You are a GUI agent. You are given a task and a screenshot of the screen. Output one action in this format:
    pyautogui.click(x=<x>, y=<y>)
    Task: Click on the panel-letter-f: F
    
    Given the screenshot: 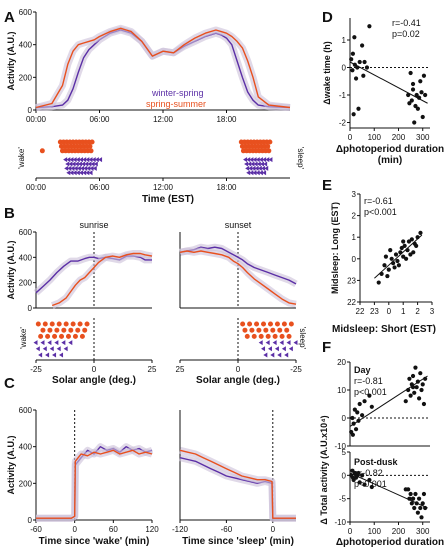 What is the action you would take?
    pyautogui.click(x=326, y=347)
    